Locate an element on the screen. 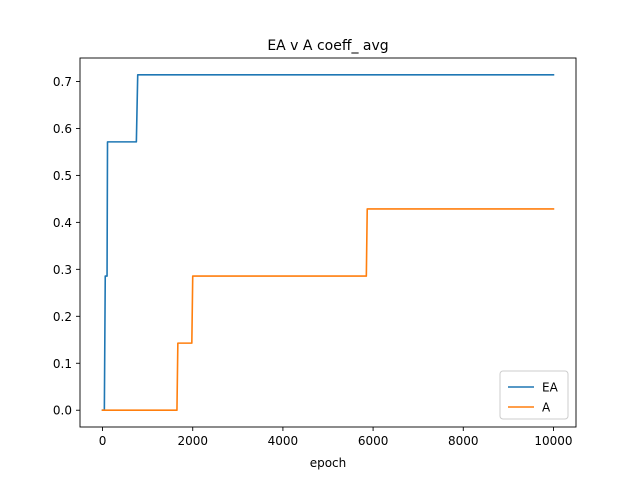  legend-box is located at coordinates (534, 395).